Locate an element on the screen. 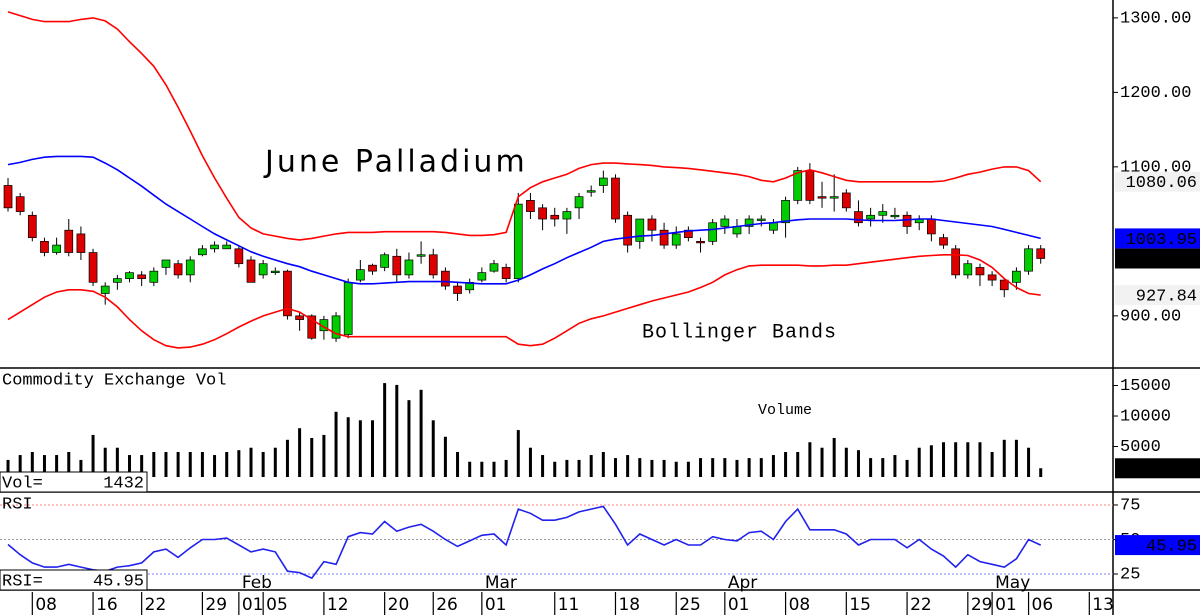 This screenshot has width=1200, height=615. readout-label: RSI= is located at coordinates (22, 581).